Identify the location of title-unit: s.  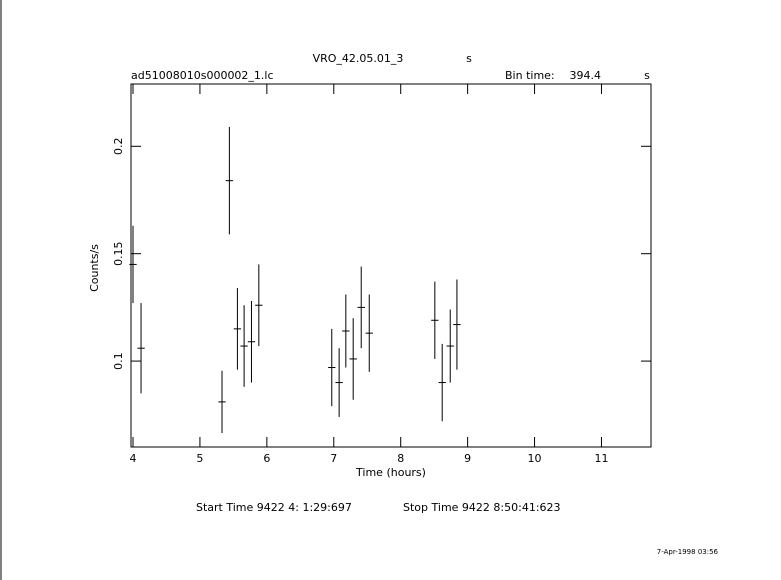
(469, 58).